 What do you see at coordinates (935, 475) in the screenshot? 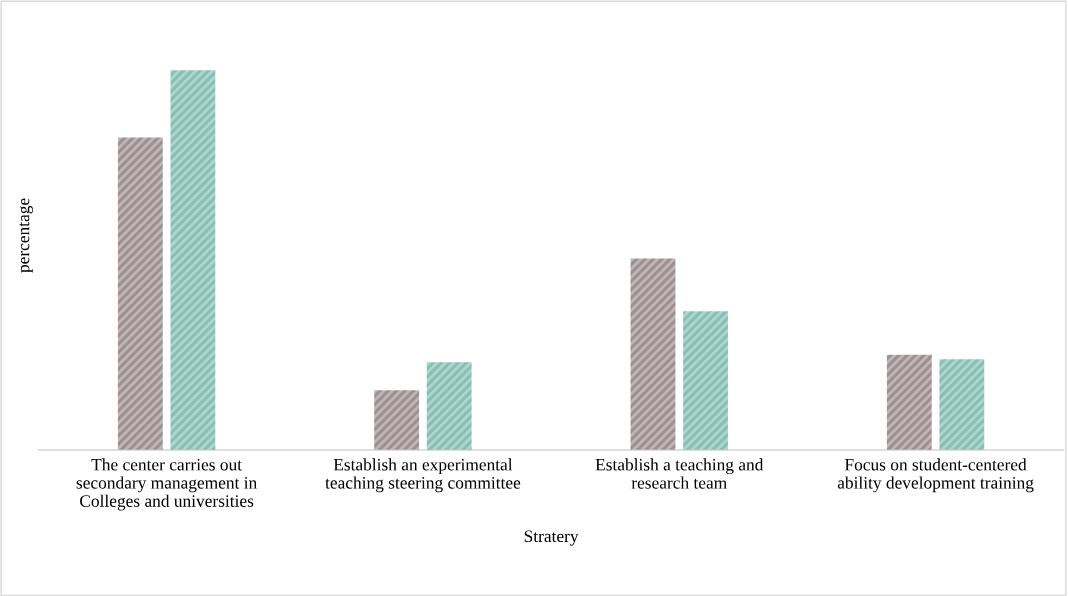
I see `x-tick-label: Focus on student-centered ability development training` at bounding box center [935, 475].